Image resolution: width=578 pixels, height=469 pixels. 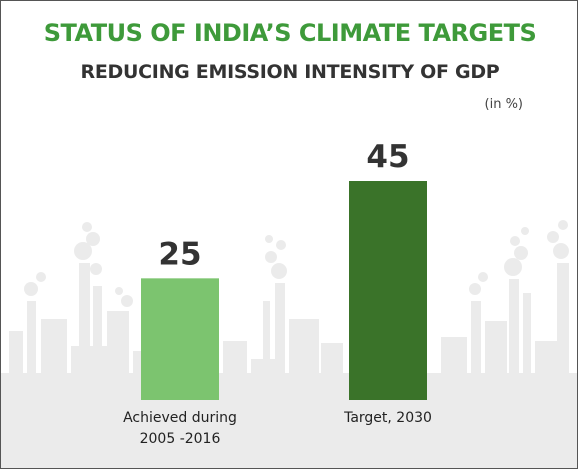 I want to click on category-label-1-line-2: 2005 -2016, so click(x=180, y=439).